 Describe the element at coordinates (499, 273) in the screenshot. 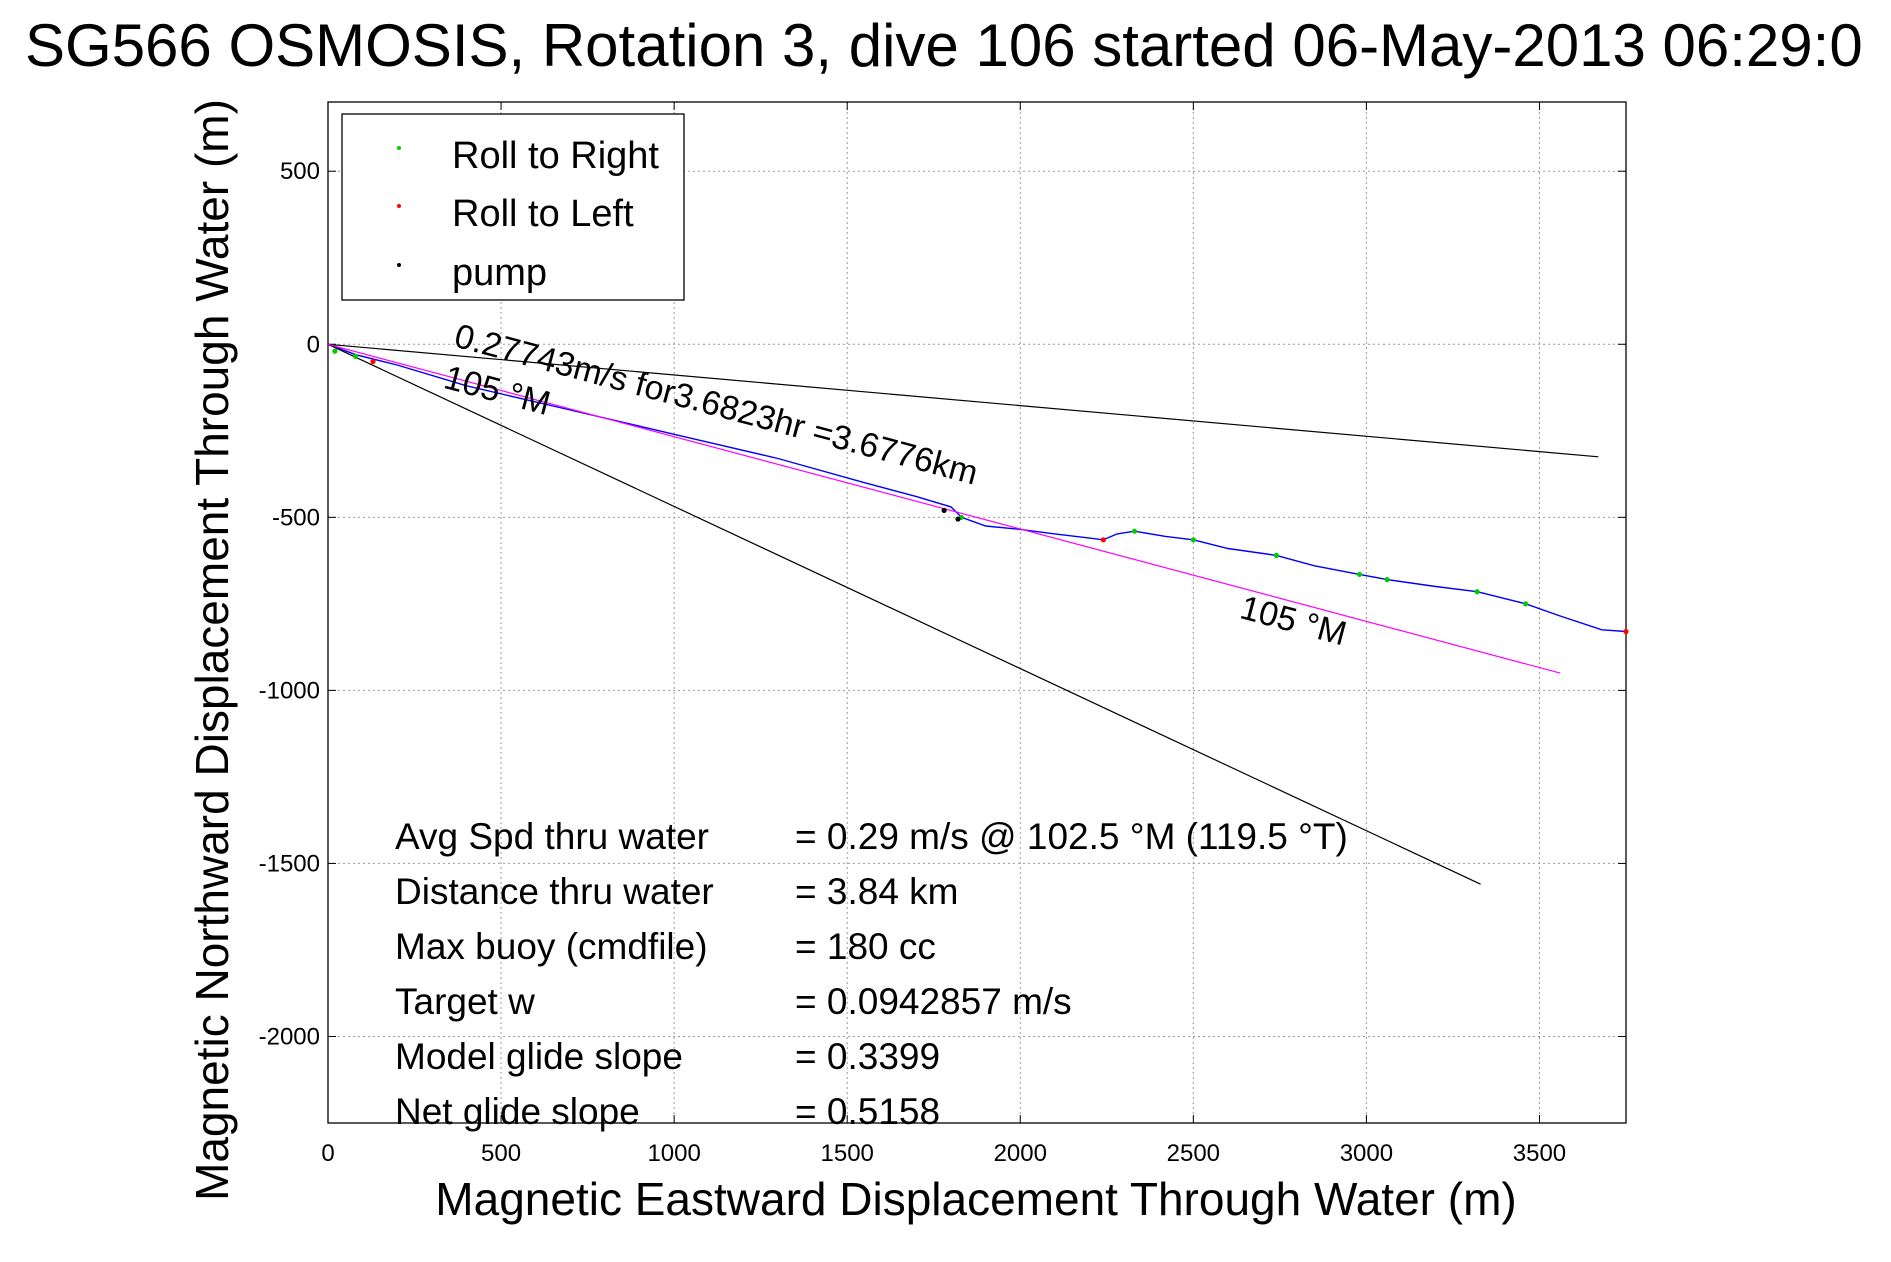

I see `legend-label-pump: pump` at that location.